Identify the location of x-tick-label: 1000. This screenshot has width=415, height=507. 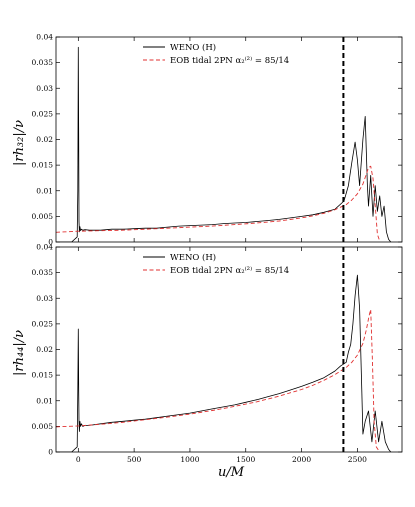
(189, 459).